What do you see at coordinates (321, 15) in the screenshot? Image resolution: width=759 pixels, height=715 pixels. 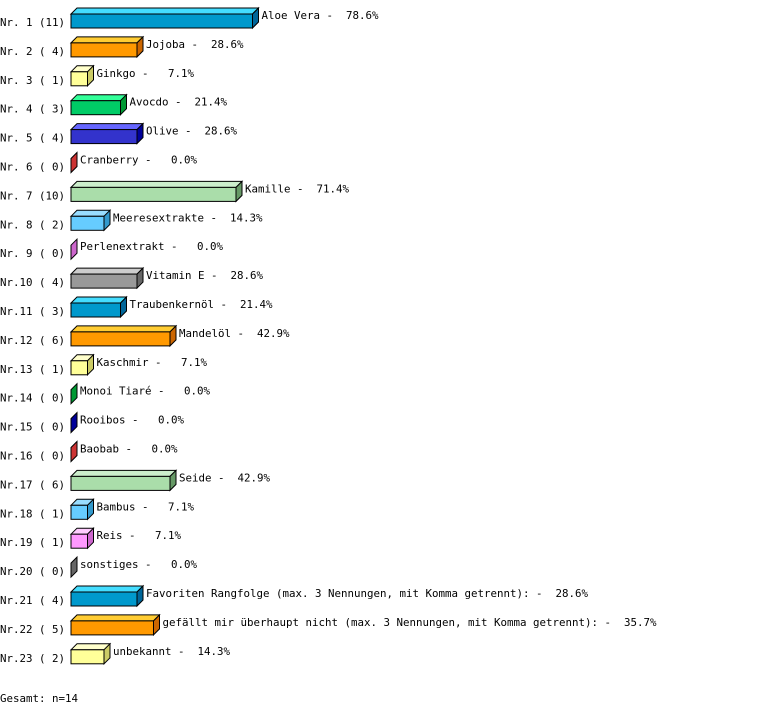 I see `bar-data-label: Aloe Vera - 78.6%` at bounding box center [321, 15].